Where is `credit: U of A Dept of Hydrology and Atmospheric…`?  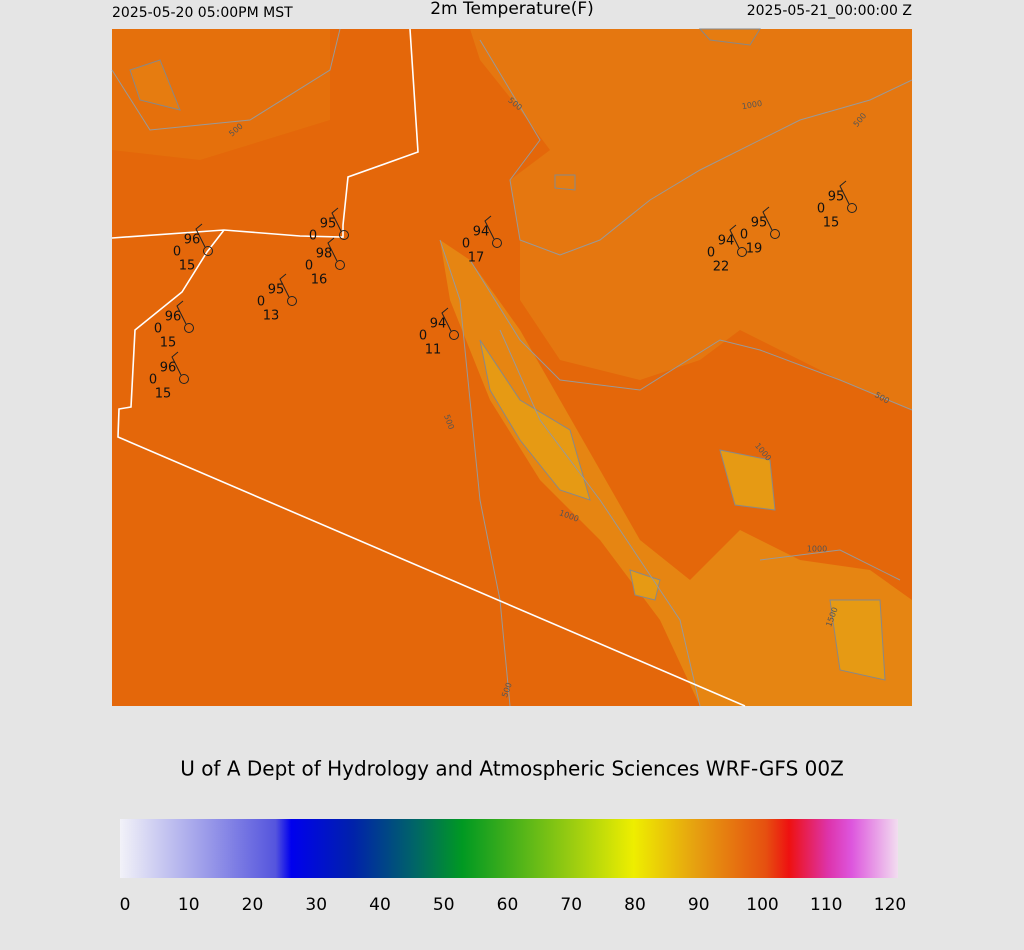
credit: U of A Dept of Hydrology and Atmospheric… is located at coordinates (512, 769).